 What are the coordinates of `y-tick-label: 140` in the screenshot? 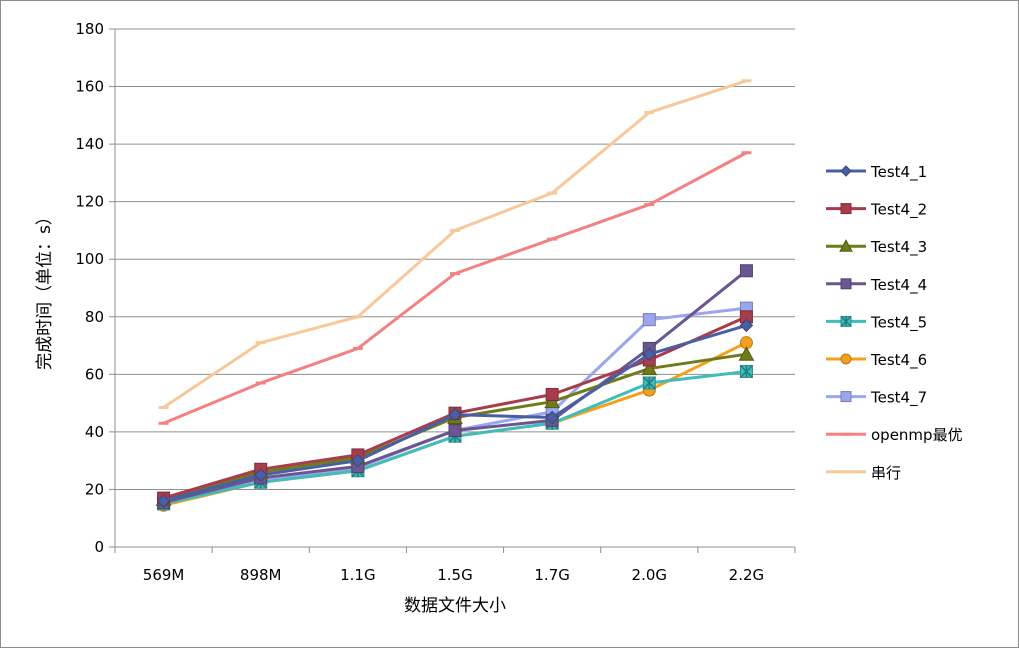 It's located at (89, 144).